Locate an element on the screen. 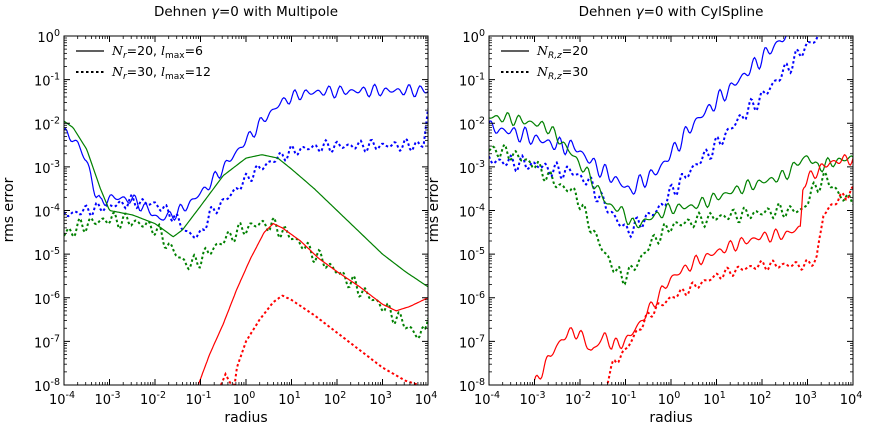  cylspline-title: Dehnen γ=0 with CylSpline is located at coordinates (671, 12).